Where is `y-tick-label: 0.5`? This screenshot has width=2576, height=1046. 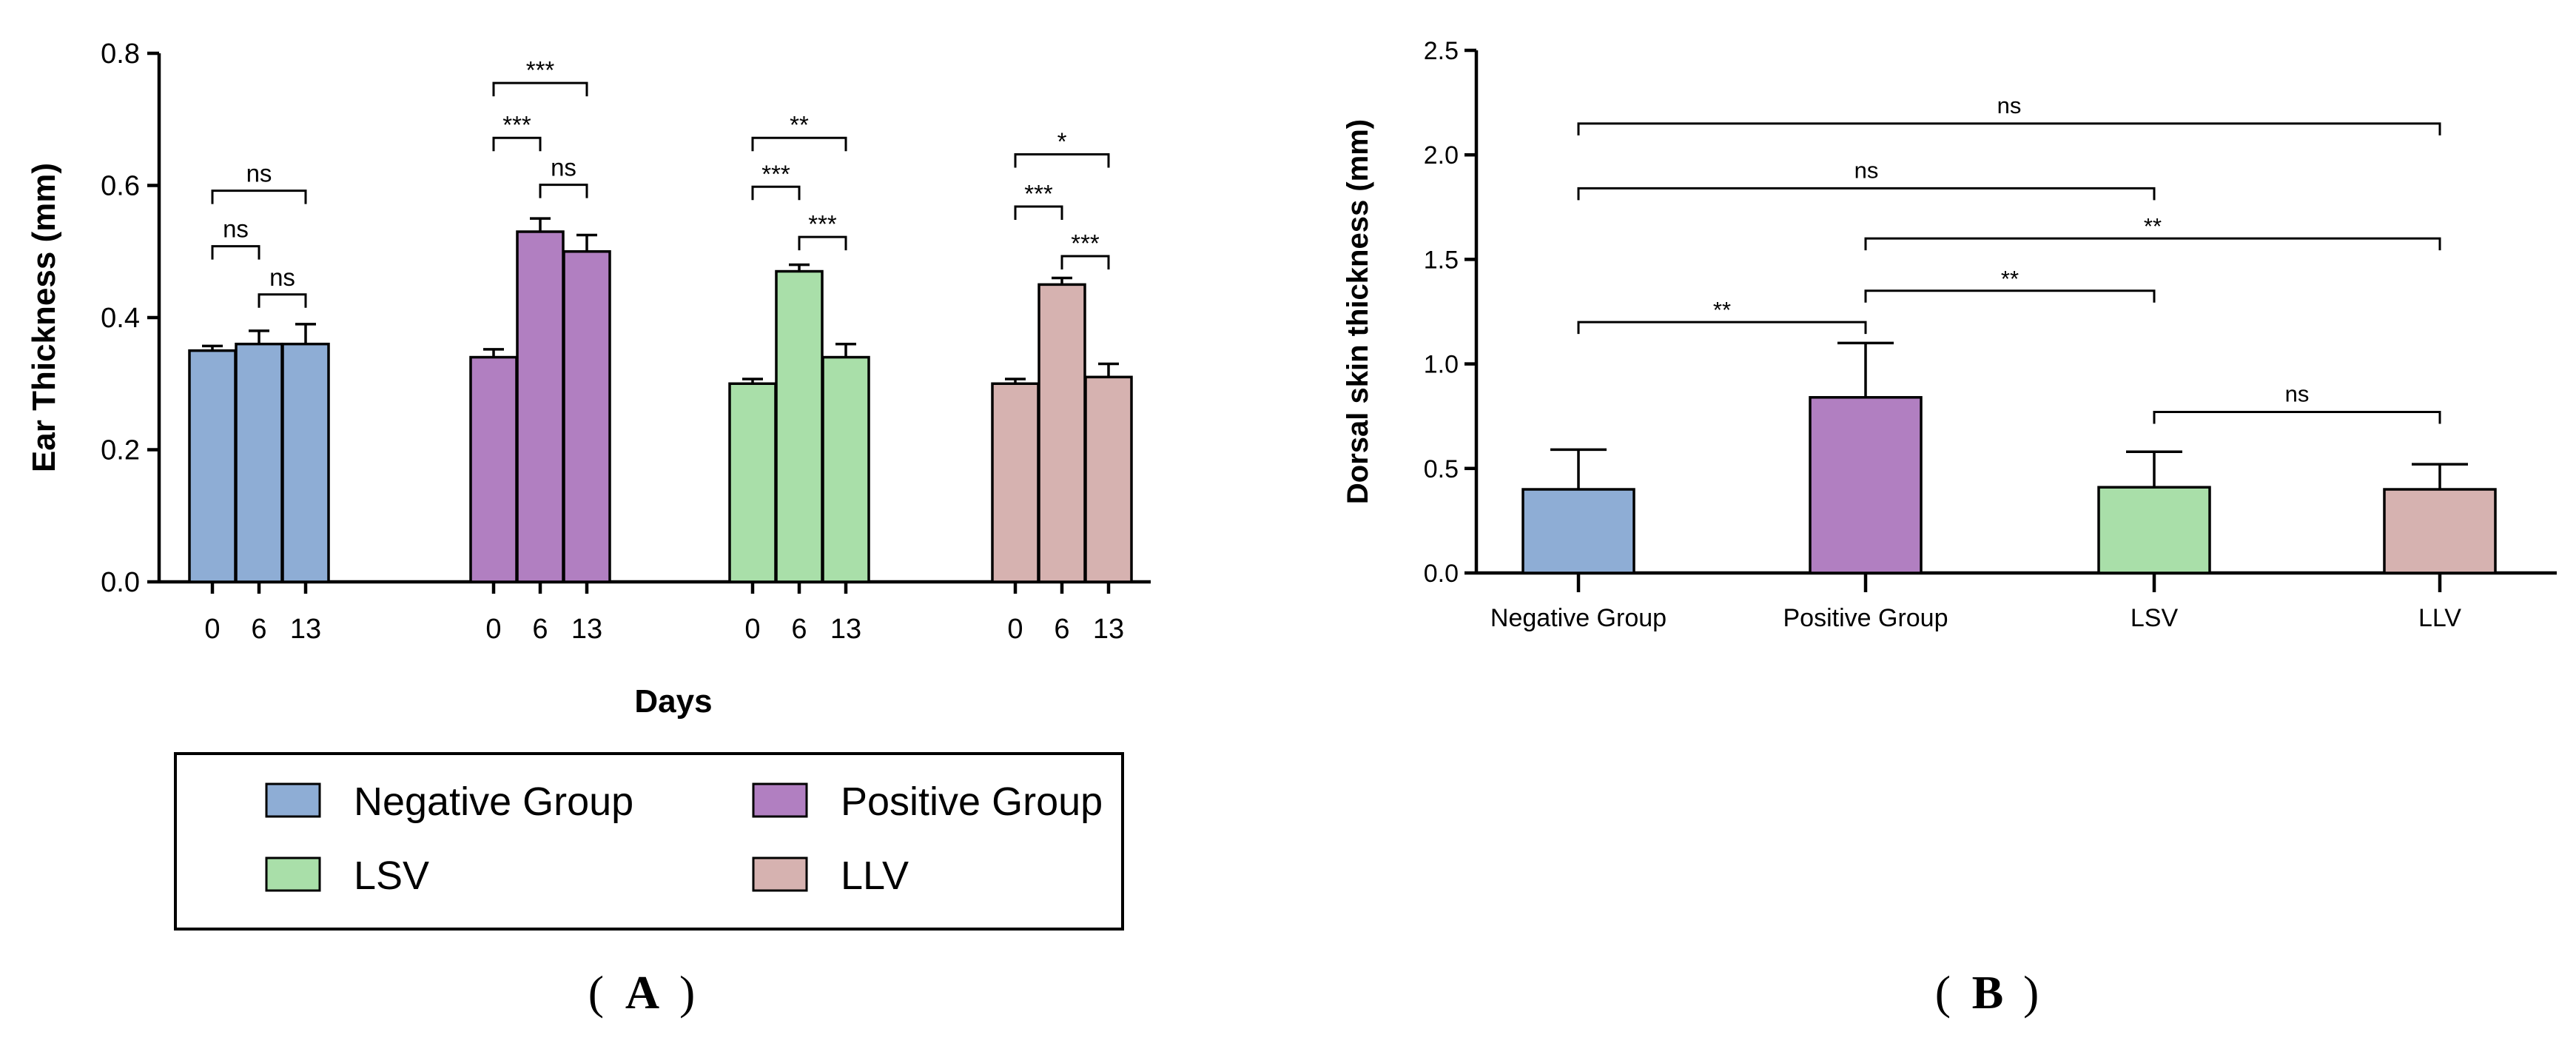
y-tick-label: 0.5 is located at coordinates (1441, 469).